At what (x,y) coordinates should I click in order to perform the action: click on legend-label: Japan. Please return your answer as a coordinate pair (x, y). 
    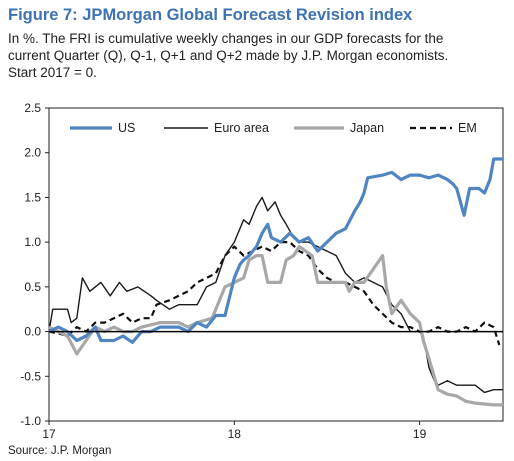
    Looking at the image, I should click on (367, 128).